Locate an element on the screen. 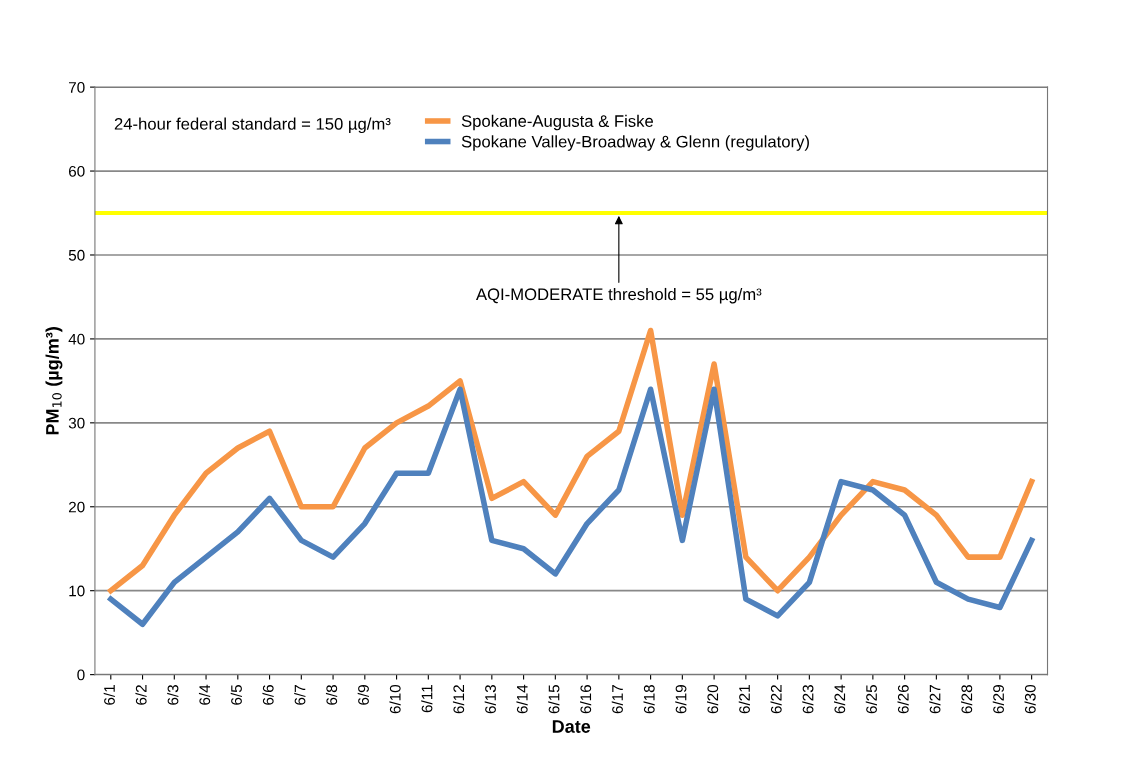 The height and width of the screenshot is (771, 1130). x-tick-label: 6/6 is located at coordinates (268, 695).